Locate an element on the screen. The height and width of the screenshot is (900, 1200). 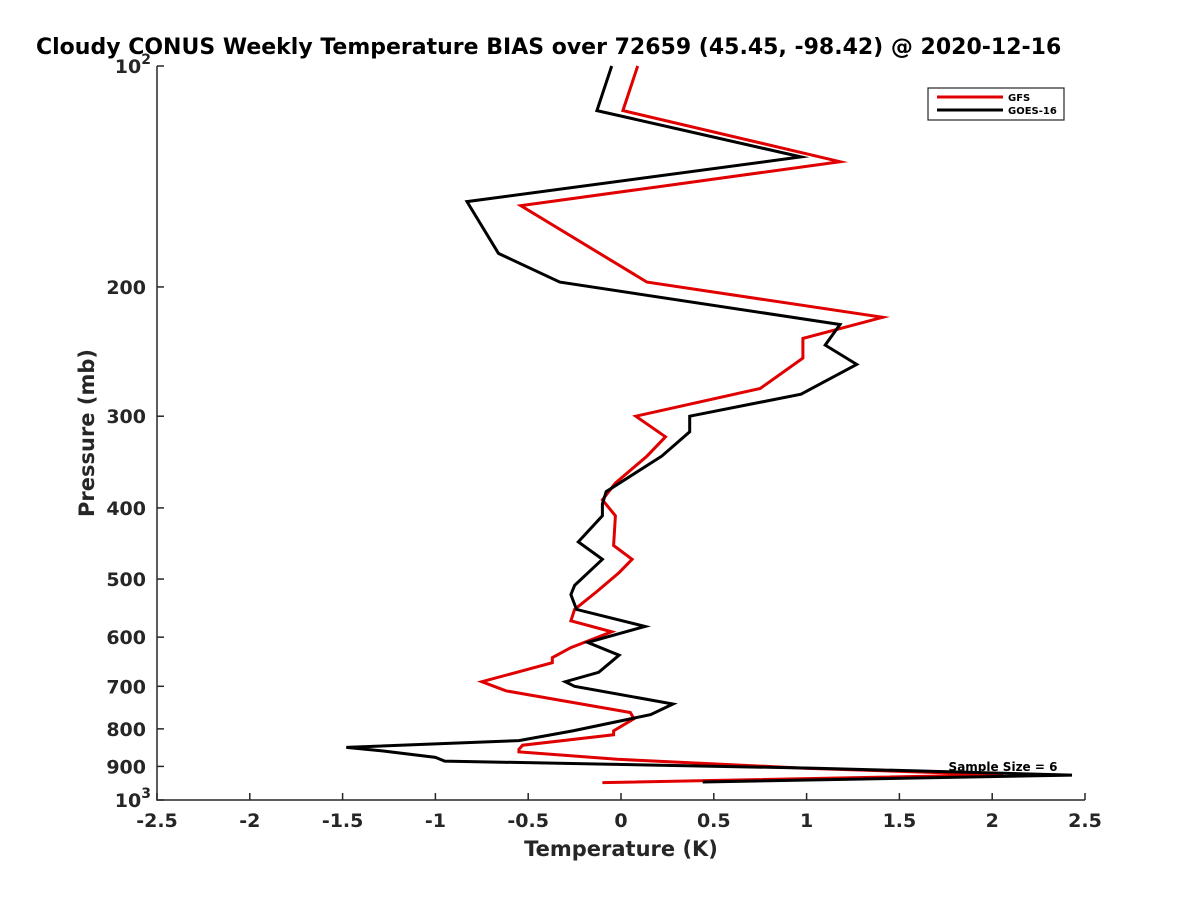
y-tick-base: 600 is located at coordinates (126, 638).